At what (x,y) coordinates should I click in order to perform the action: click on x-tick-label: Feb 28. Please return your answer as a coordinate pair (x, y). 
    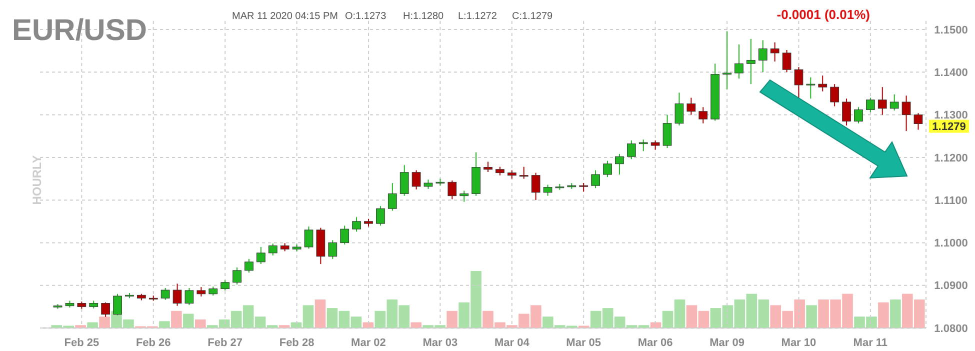
    Looking at the image, I should click on (296, 342).